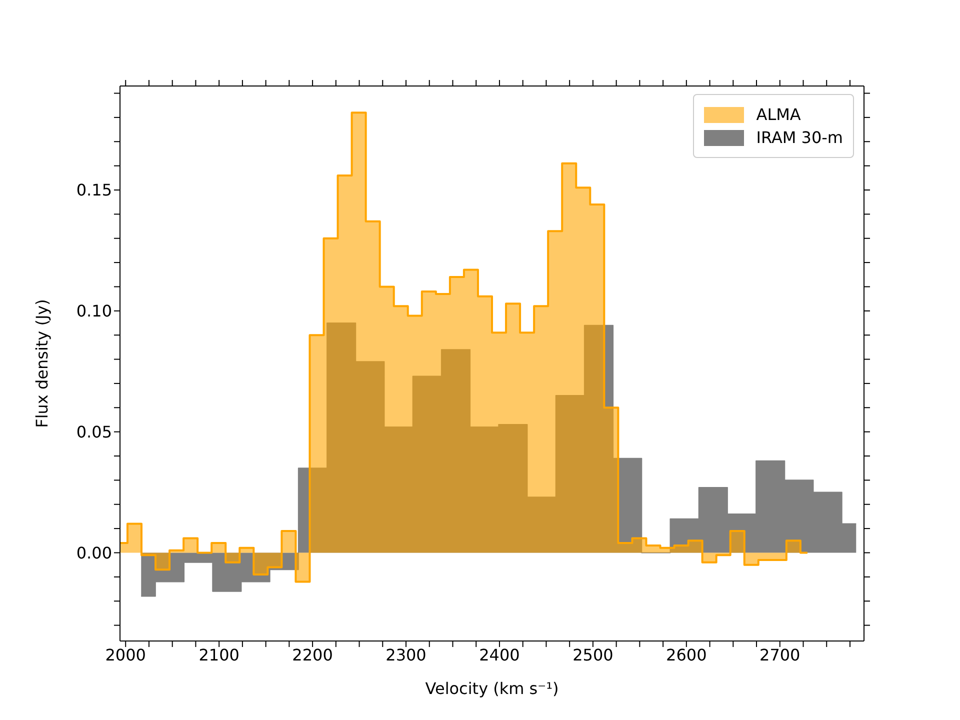  I want to click on y-tick-label: 0.00, so click(94, 552).